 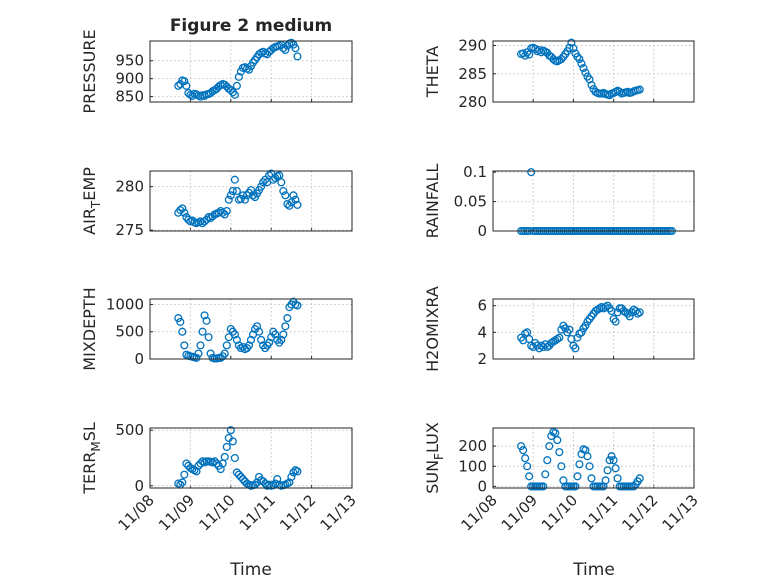 I want to click on y-tick-label: 285, so click(x=472, y=74).